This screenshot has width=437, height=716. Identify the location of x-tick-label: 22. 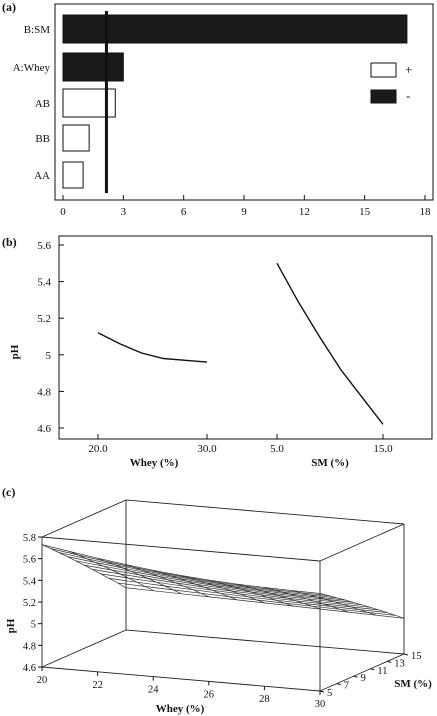
(97, 685).